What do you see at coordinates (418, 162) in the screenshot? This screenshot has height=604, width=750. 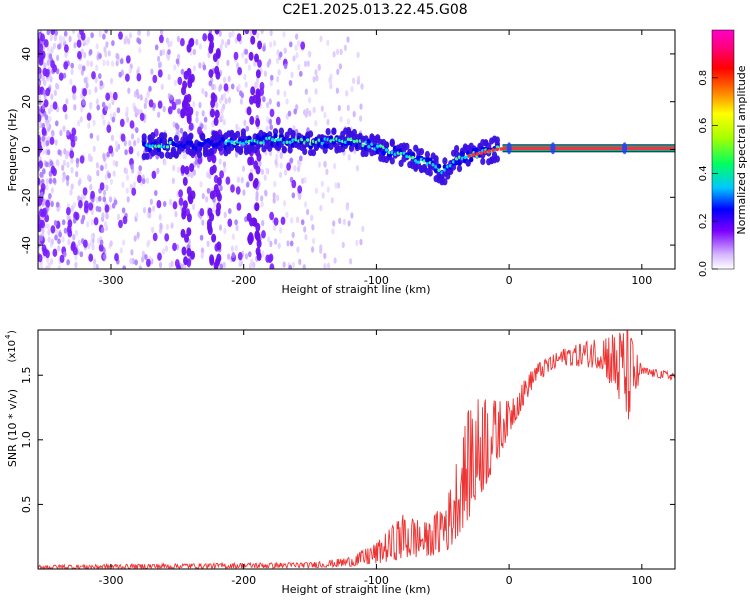 I see `signal-blob-peak` at bounding box center [418, 162].